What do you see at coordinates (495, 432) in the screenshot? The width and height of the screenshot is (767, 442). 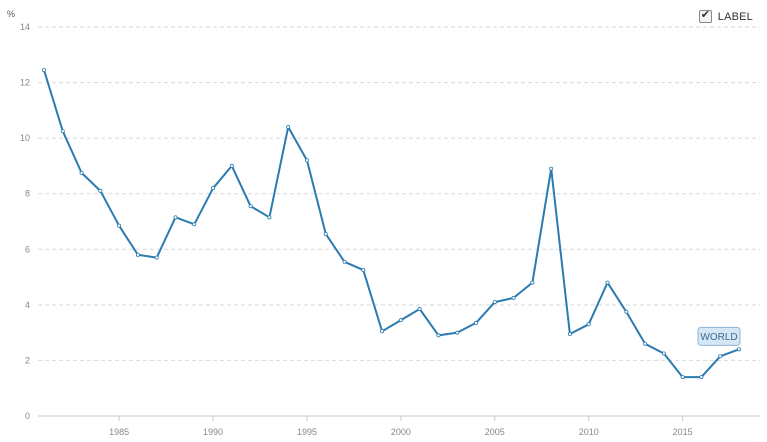 I see `x-tick-label: 2005` at bounding box center [495, 432].